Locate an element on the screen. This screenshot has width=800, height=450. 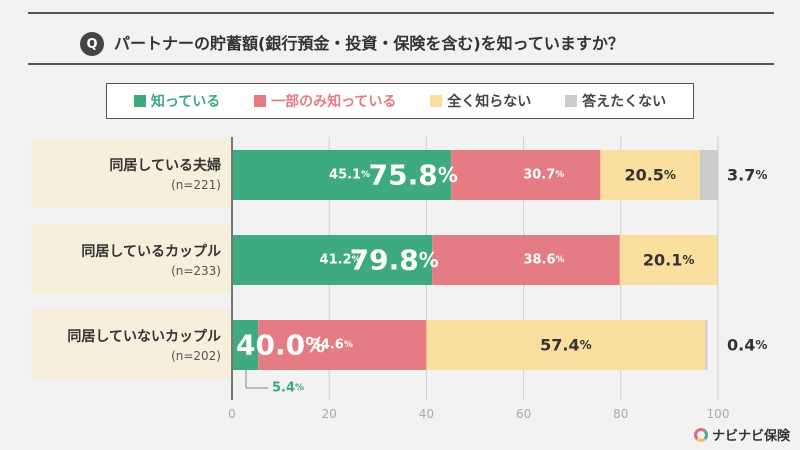
brand-logo: ナビナビ保険 is located at coordinates (741, 434).